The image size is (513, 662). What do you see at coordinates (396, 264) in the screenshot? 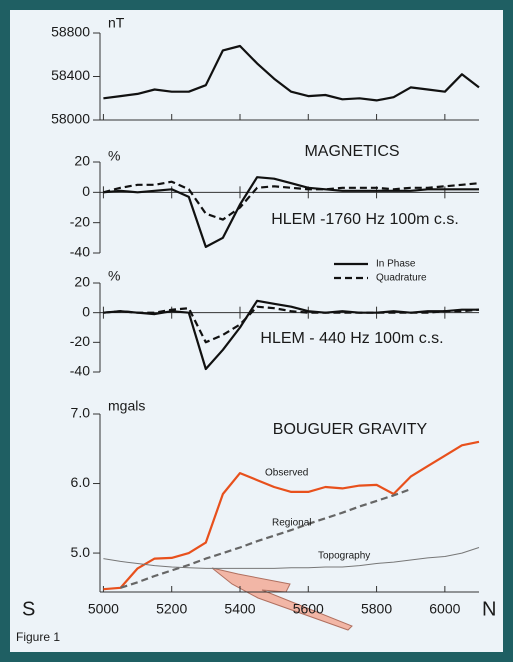
I see `legend-label: In Phase` at bounding box center [396, 264].